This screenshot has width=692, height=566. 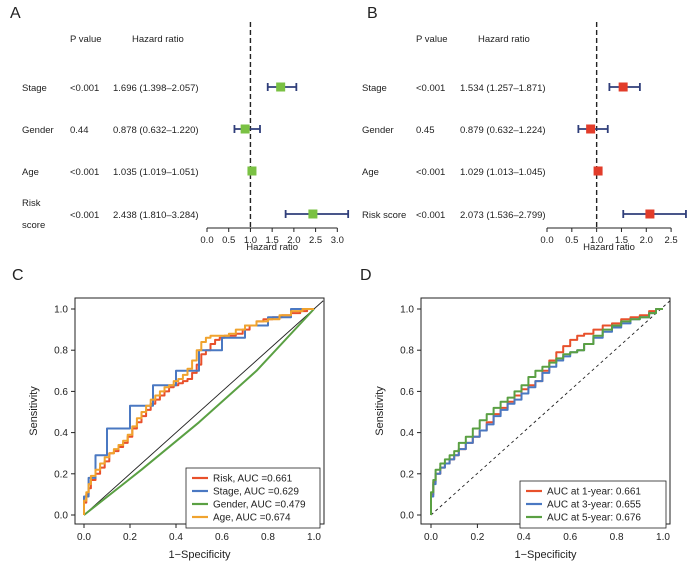 What do you see at coordinates (596, 240) in the screenshot?
I see `forest-b-x-tick-label: 1.0` at bounding box center [596, 240].